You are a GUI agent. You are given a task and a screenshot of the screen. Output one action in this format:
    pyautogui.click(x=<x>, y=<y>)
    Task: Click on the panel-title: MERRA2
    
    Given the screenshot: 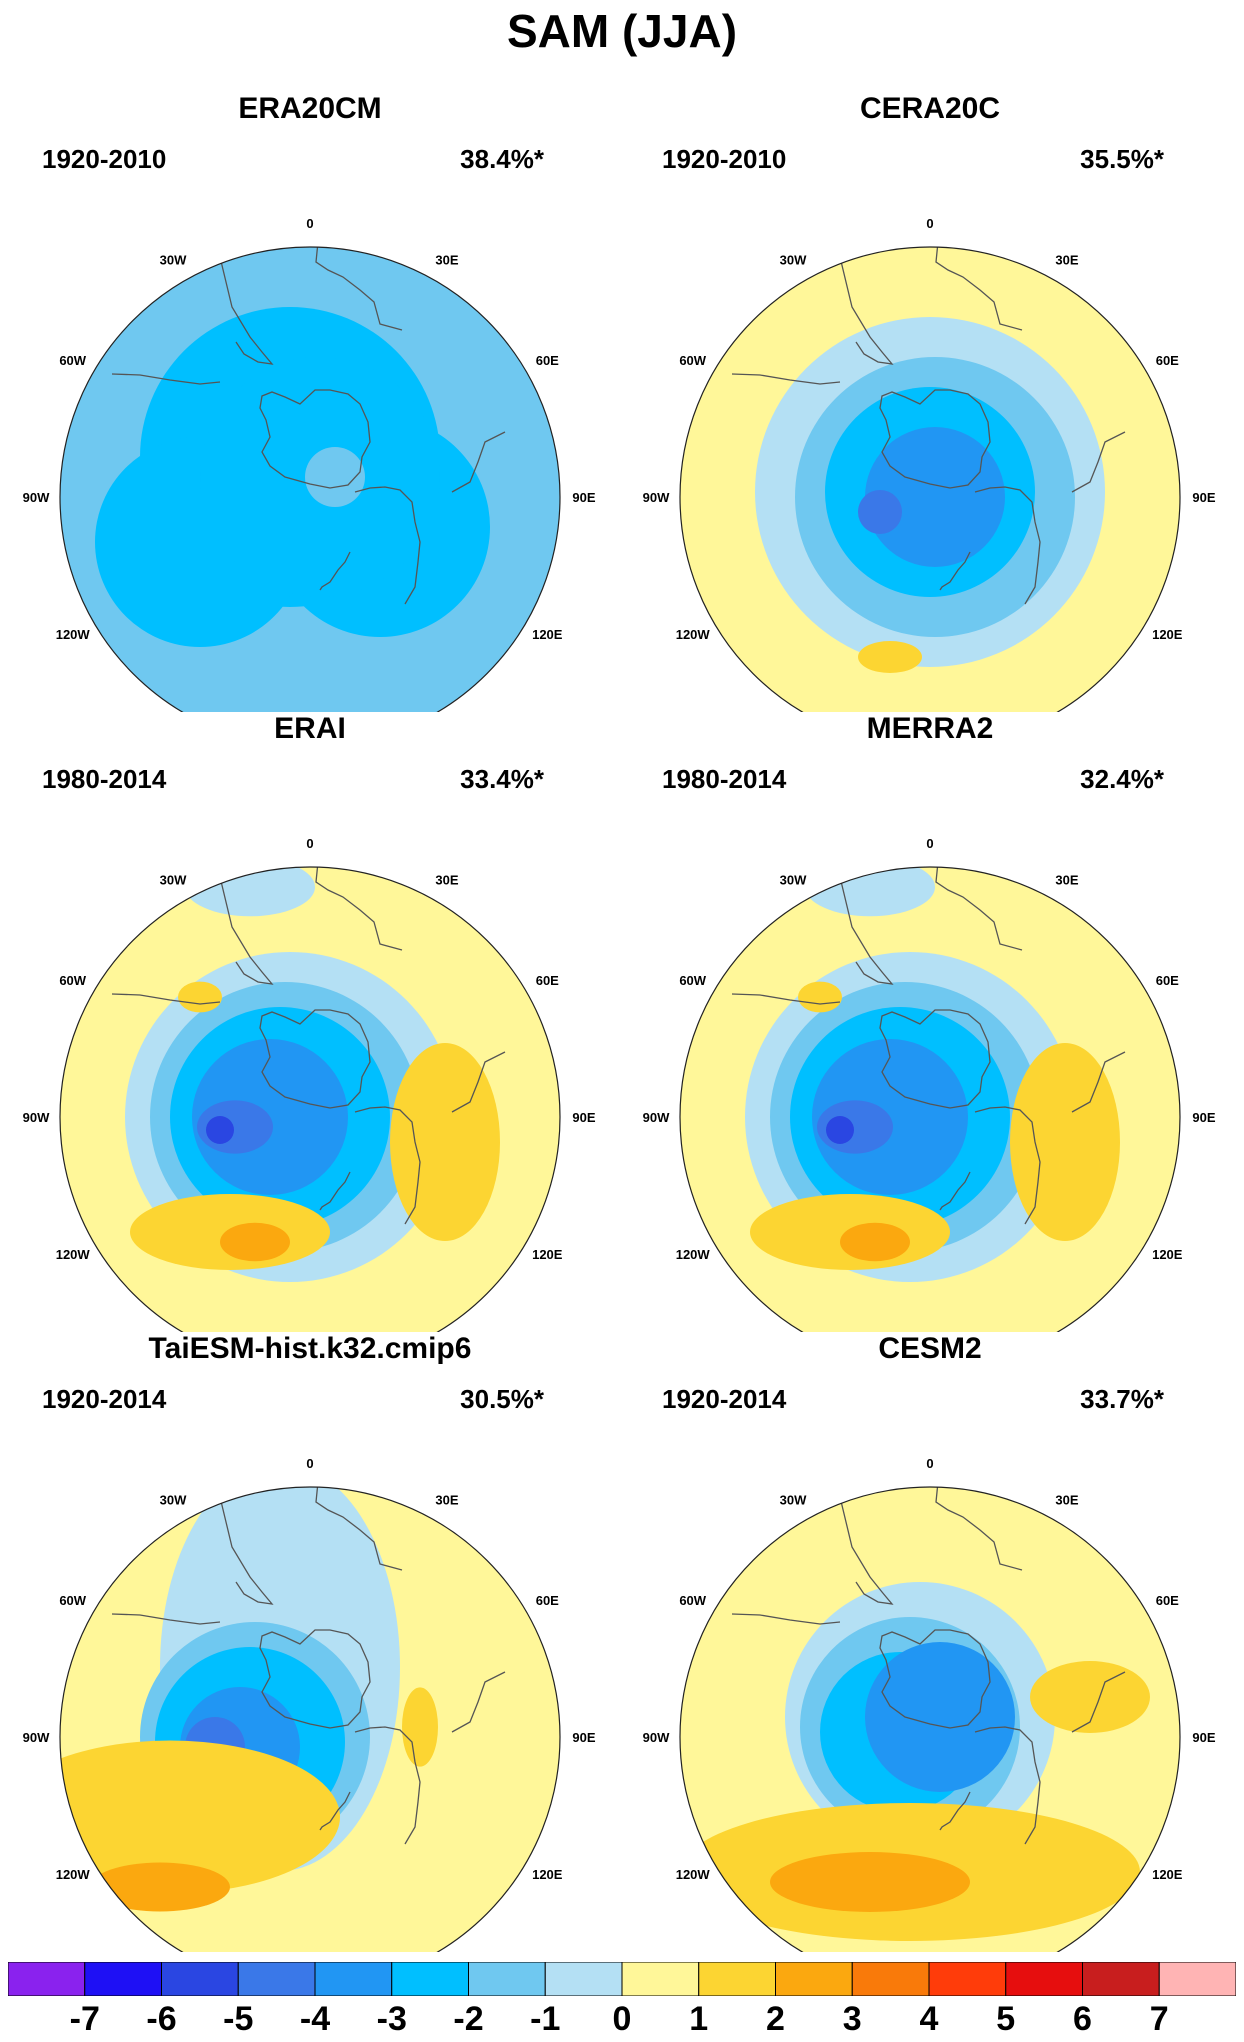 What is the action you would take?
    pyautogui.click(x=930, y=728)
    